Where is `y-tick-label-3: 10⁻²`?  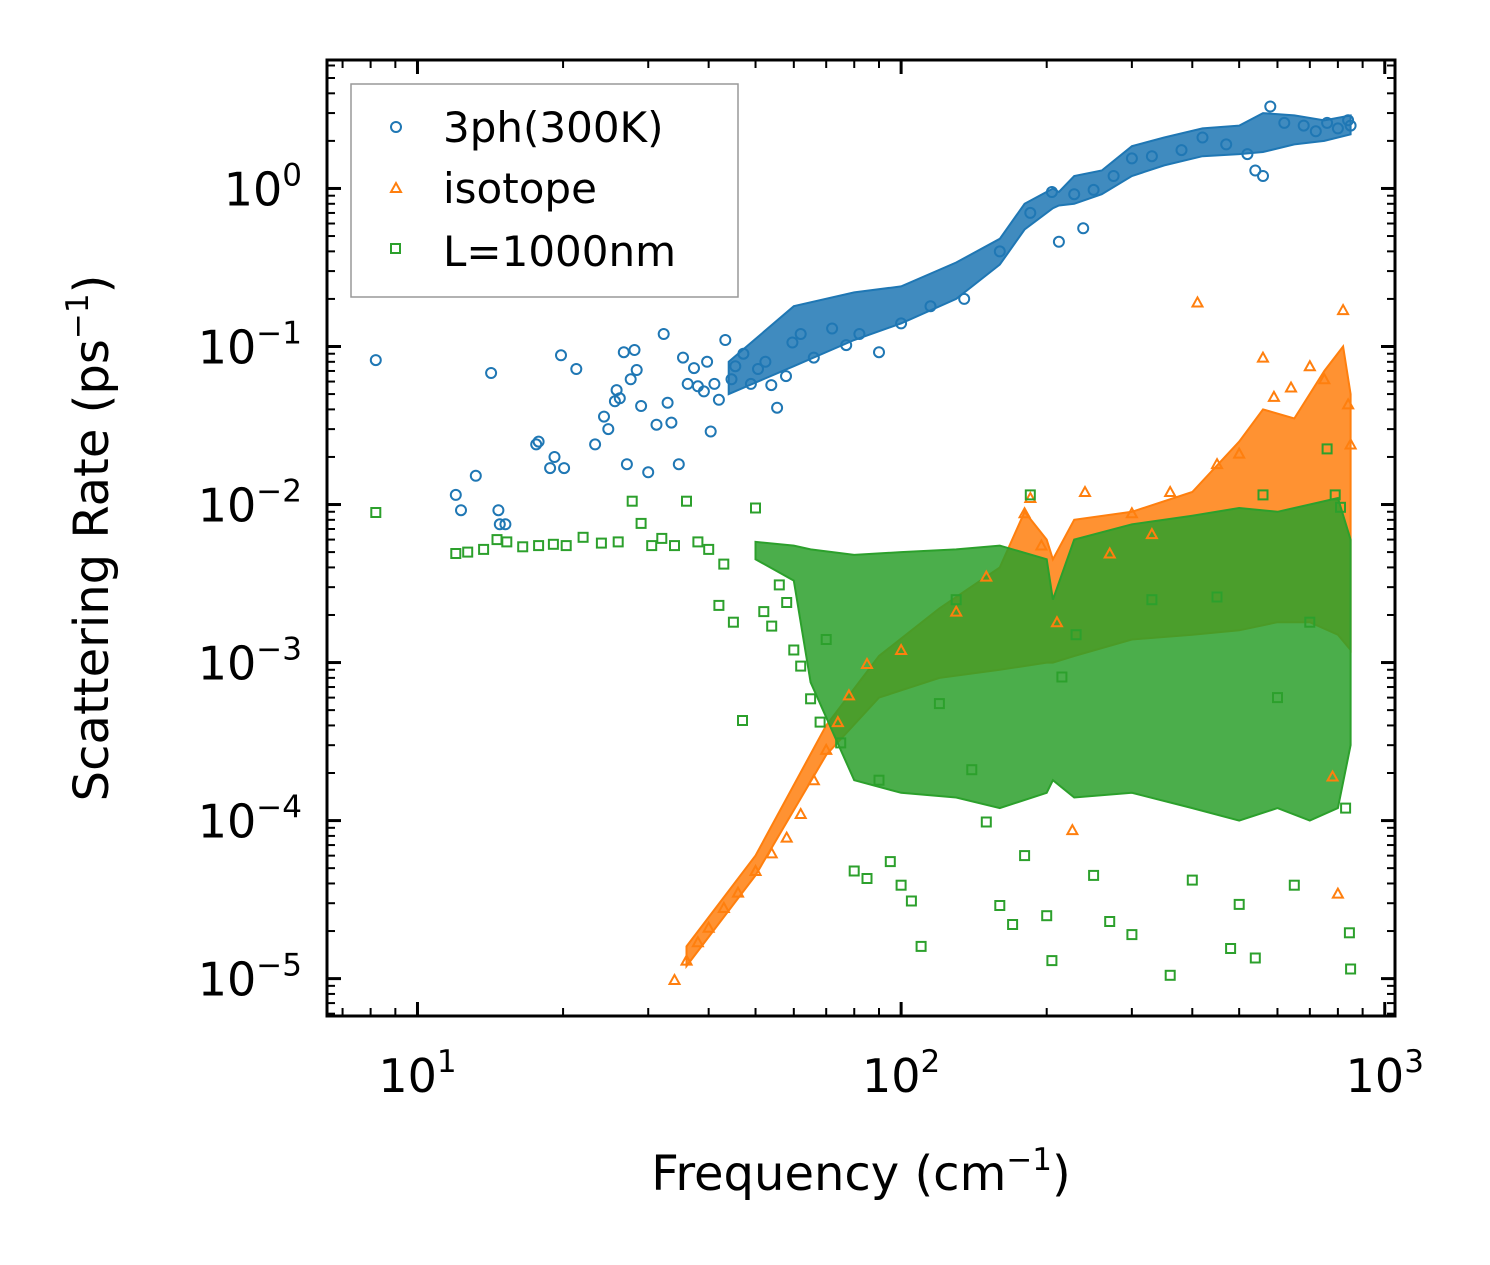
y-tick-label-3: 10⁻² is located at coordinates (250, 503).